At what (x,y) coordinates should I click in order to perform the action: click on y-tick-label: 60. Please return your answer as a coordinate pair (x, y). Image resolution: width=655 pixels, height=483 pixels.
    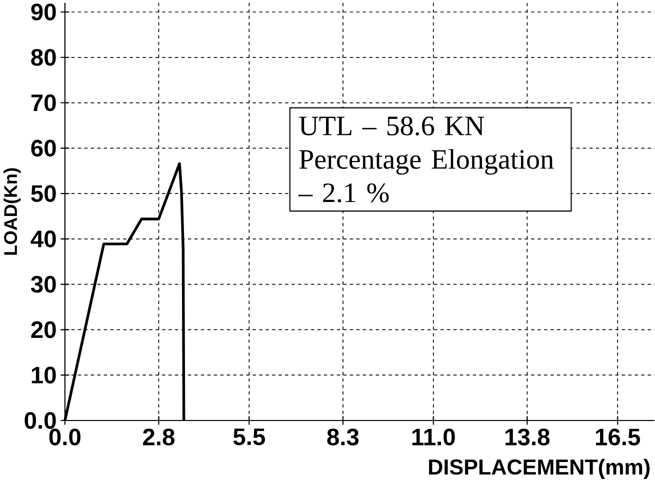
    Looking at the image, I should click on (43, 148).